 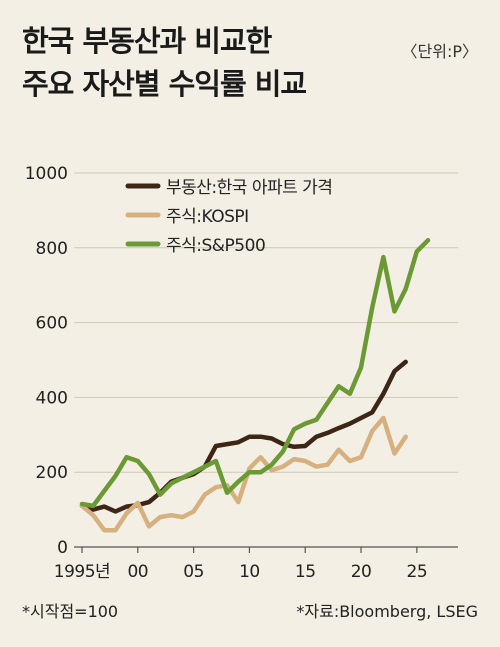 What do you see at coordinates (164, 84) in the screenshot?
I see `chart-title-line2: 주요 자산별 수익률 비교` at bounding box center [164, 84].